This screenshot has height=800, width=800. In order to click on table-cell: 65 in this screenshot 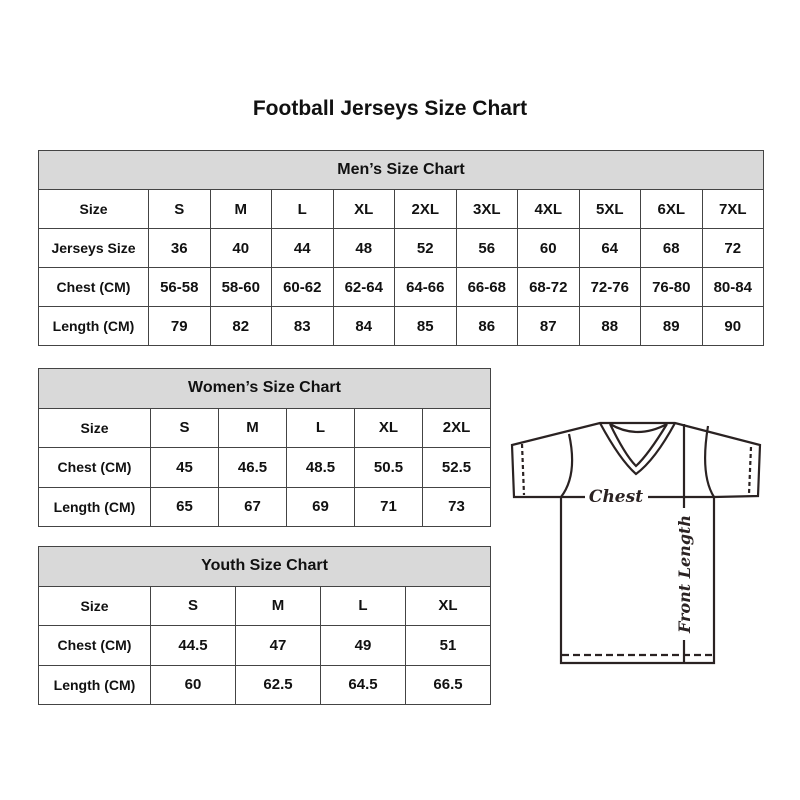, I will do `click(184, 506)`.